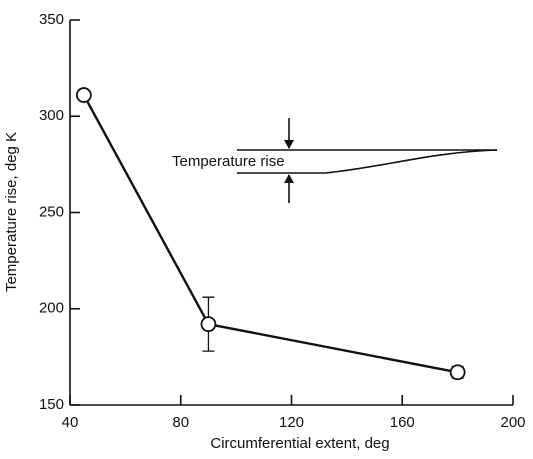 The height and width of the screenshot is (459, 533). Describe the element at coordinates (291, 422) in the screenshot. I see `x-tick-label: 120` at that location.